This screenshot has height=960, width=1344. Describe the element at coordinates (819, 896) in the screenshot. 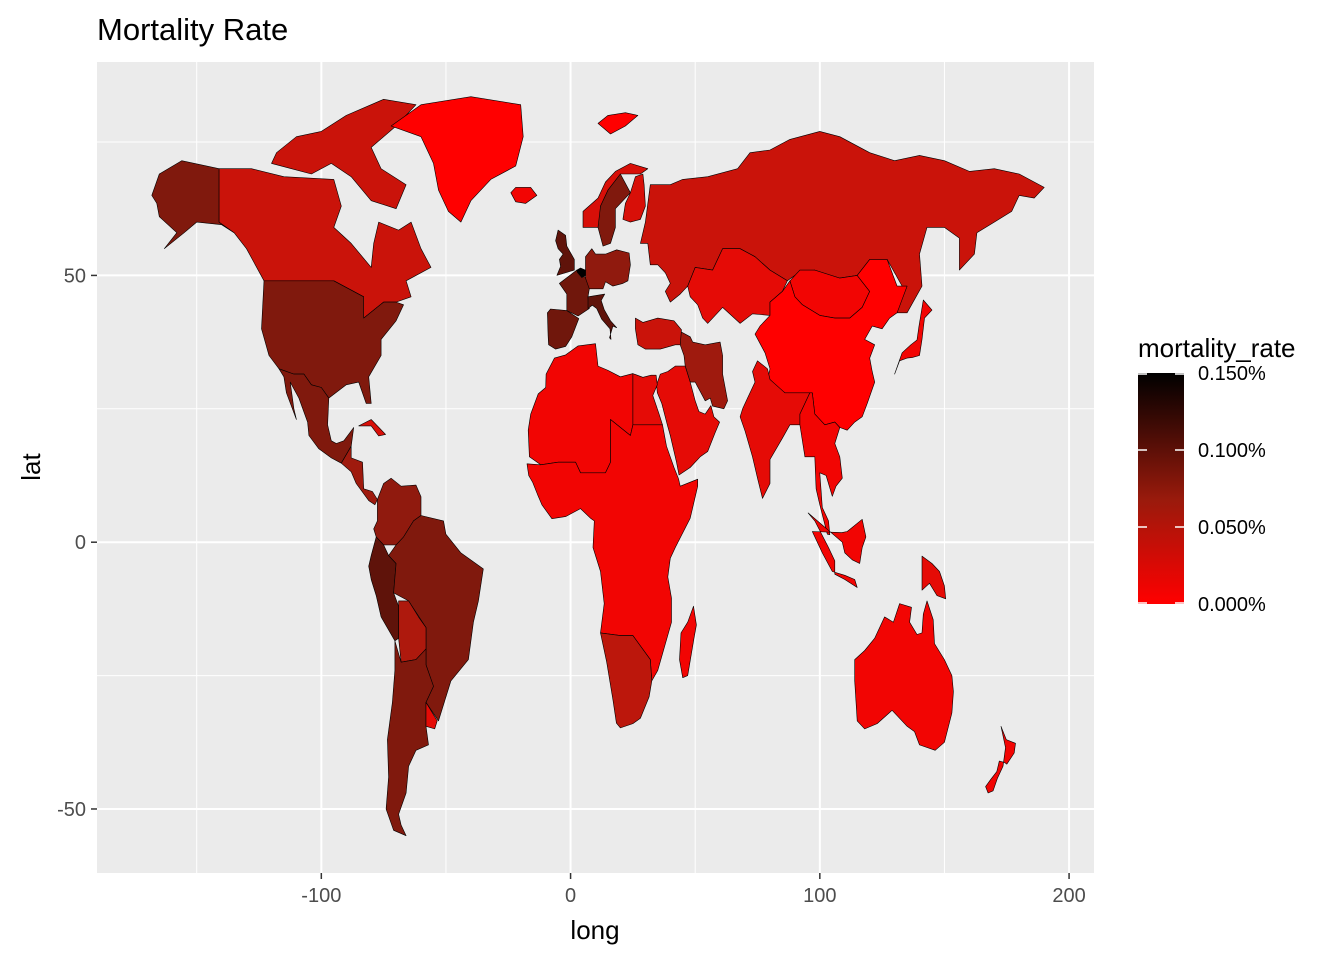

I see `x-tick-label: 100` at that location.